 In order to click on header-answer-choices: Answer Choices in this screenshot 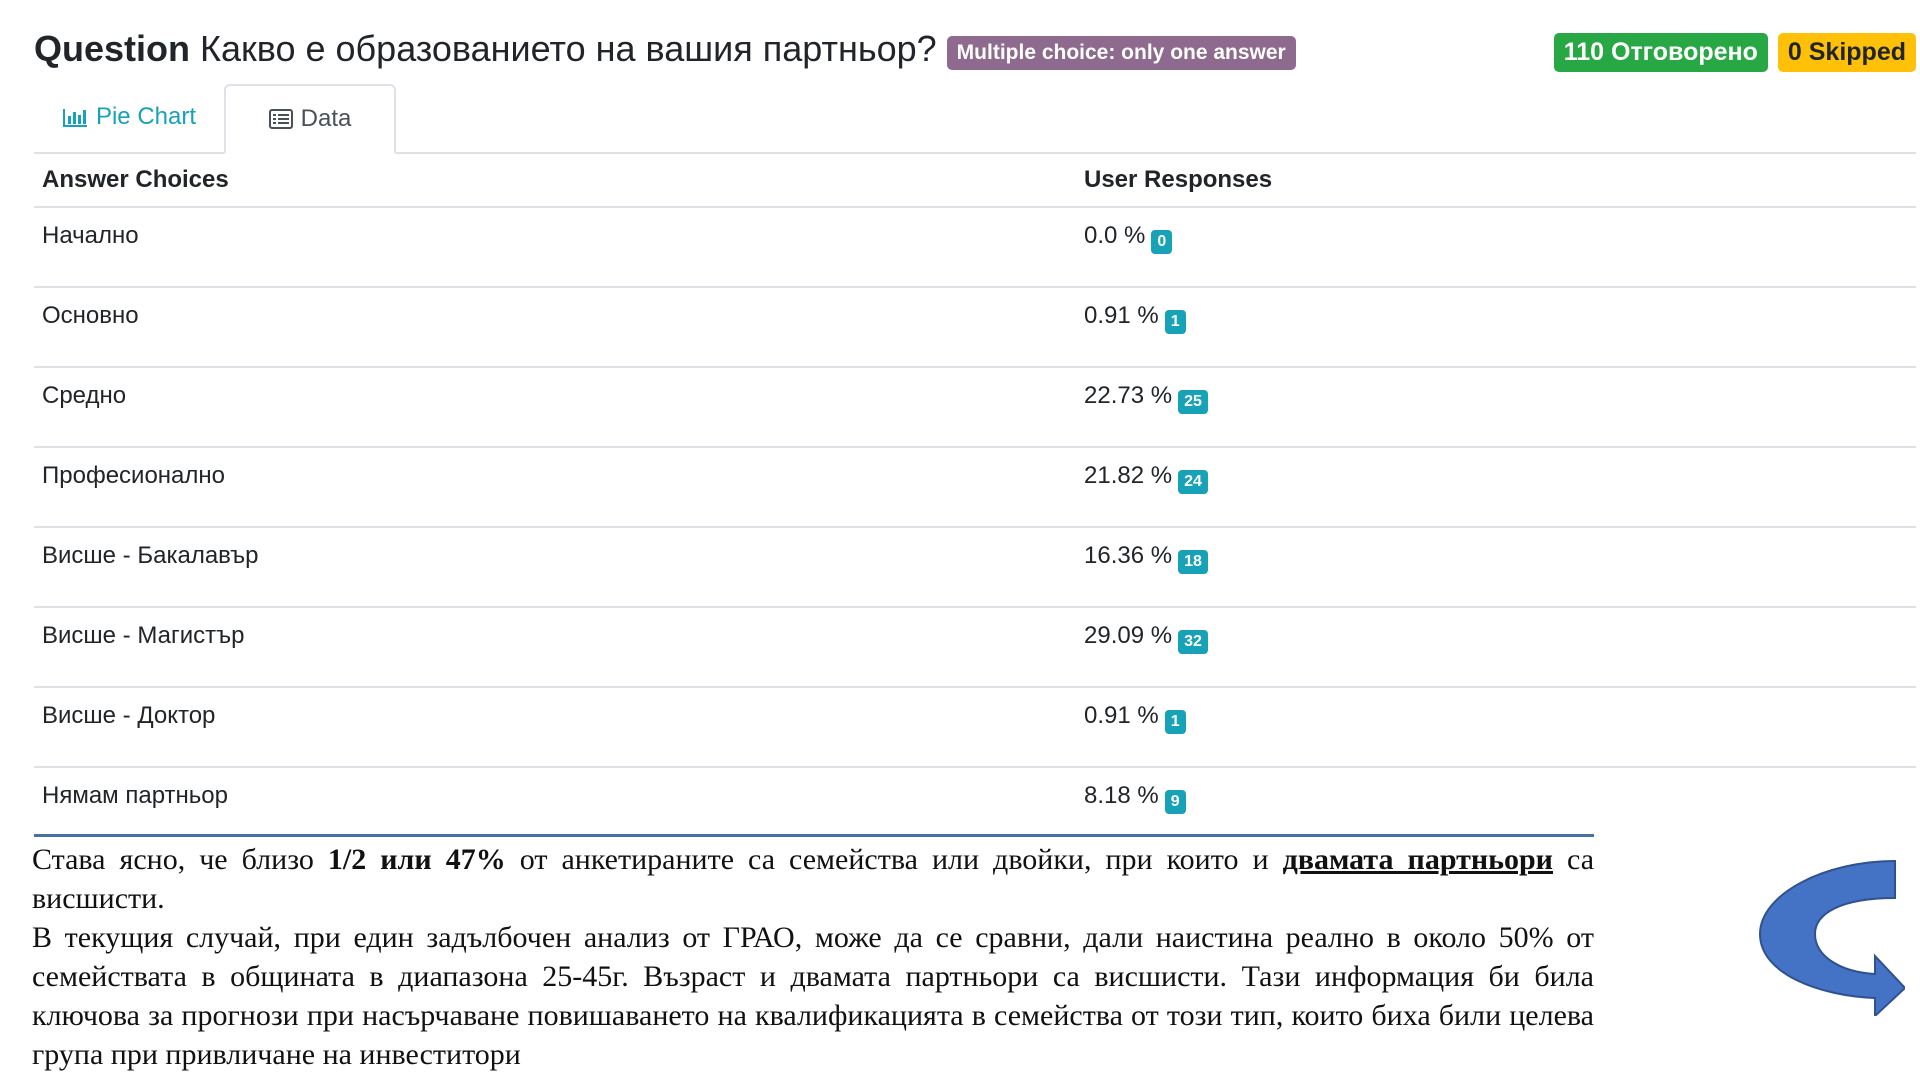, I will do `click(555, 181)`.